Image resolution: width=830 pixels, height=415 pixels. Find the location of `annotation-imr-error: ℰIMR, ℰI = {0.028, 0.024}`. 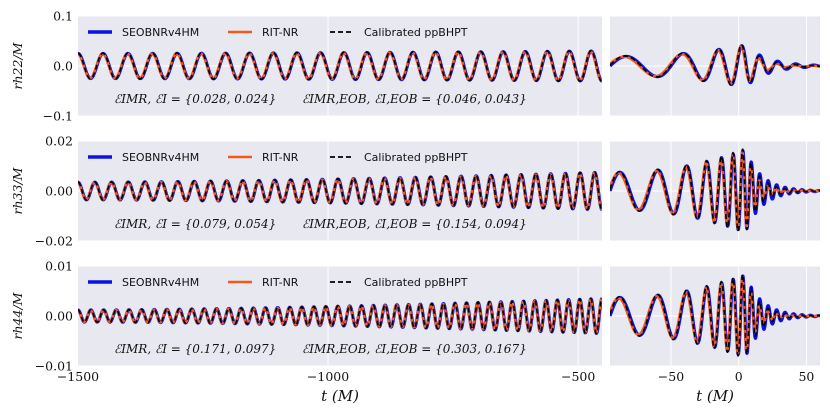

annotation-imr-error: ℰIMR, ℰI = {0.028, 0.024} is located at coordinates (195, 99).